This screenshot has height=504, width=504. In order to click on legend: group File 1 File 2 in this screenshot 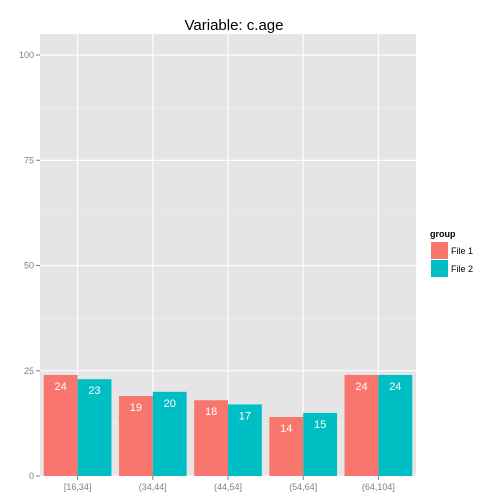, I will do `click(451, 253)`.